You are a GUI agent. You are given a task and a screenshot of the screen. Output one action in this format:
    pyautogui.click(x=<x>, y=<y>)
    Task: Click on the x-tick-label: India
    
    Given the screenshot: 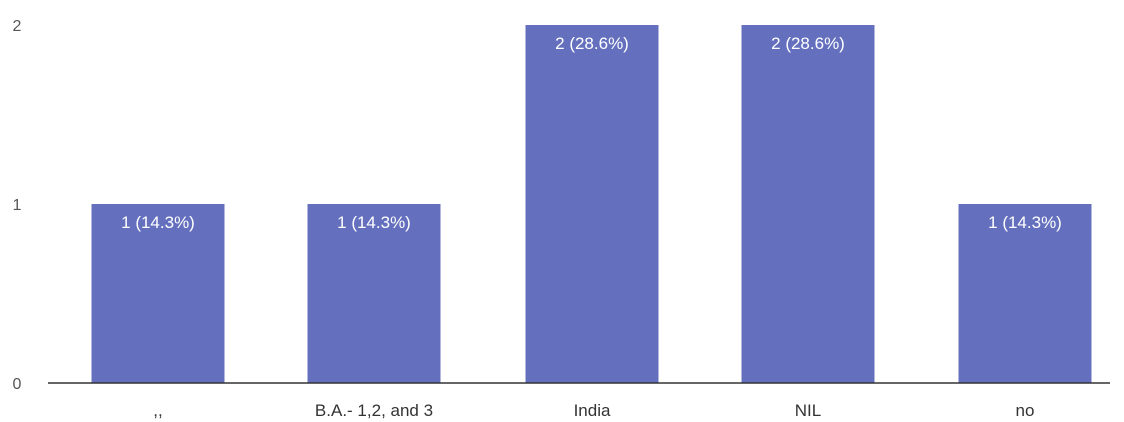 What is the action you would take?
    pyautogui.click(x=592, y=410)
    